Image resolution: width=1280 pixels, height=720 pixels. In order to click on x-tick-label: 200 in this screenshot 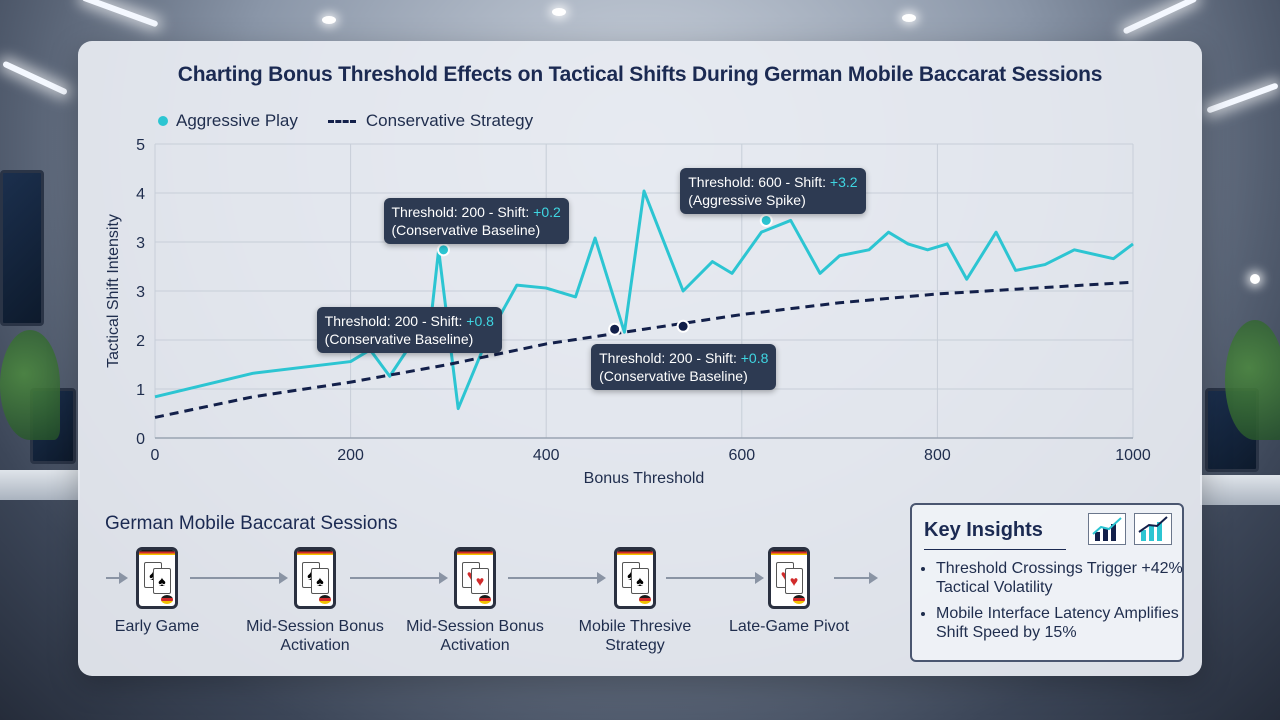, I will do `click(350, 455)`.